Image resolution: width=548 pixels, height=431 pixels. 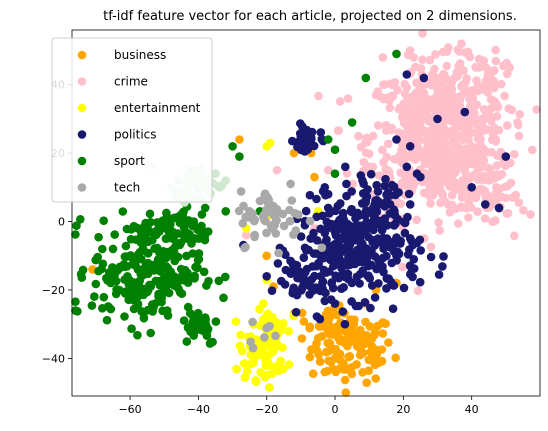 What do you see at coordinates (53, 358) in the screenshot?
I see `y-tick-label: −40` at bounding box center [53, 358].